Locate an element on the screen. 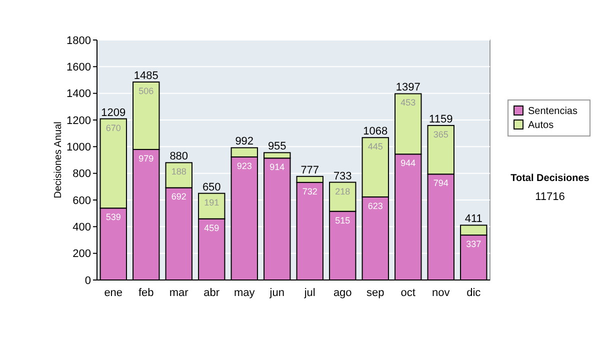 This screenshot has width=600, height=340. y-tick-label: 400 is located at coordinates (81, 228).